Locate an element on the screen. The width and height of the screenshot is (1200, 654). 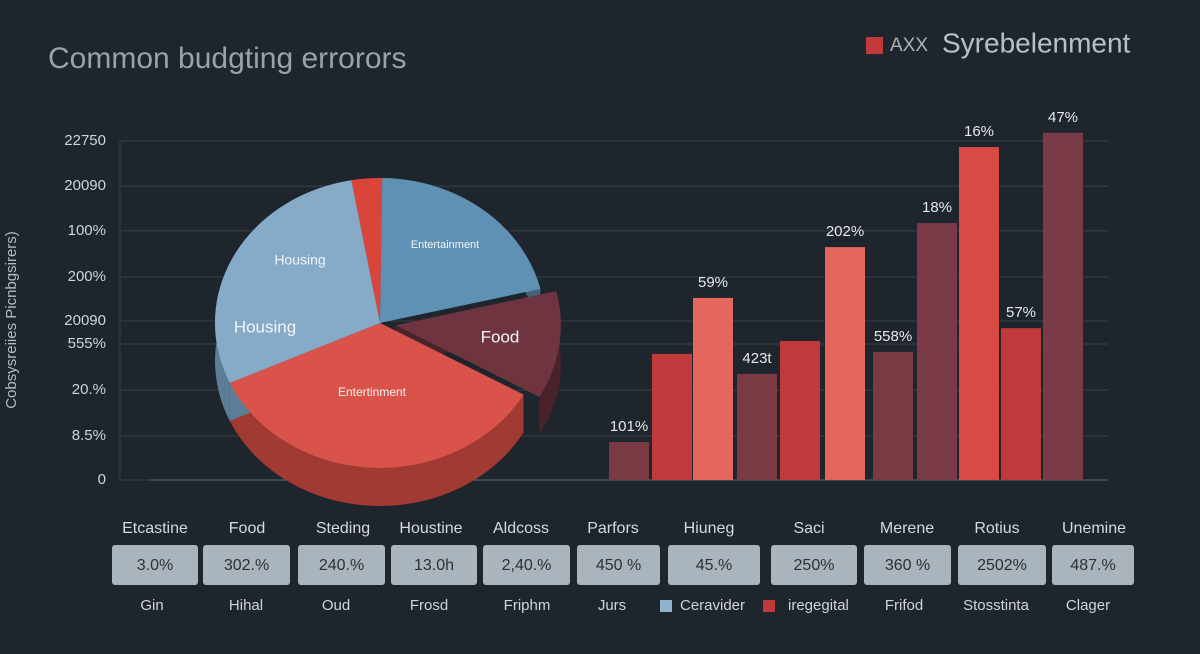
bar-annotation: 47% is located at coordinates (1063, 117).